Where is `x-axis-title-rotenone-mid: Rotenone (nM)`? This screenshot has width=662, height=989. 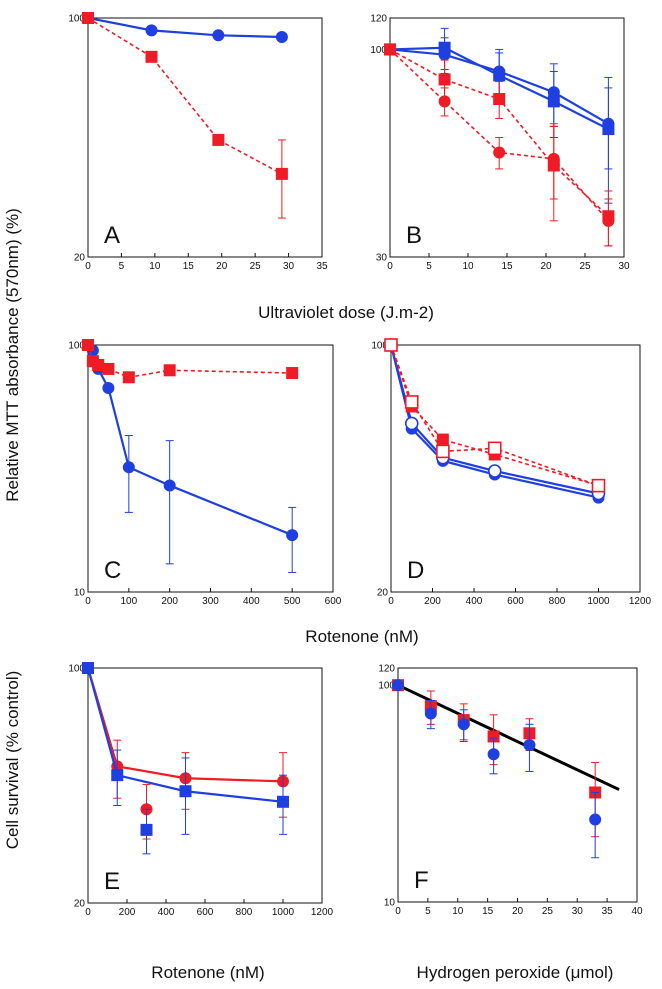
x-axis-title-rotenone-mid: Rotenone (nM) is located at coordinates (361, 636).